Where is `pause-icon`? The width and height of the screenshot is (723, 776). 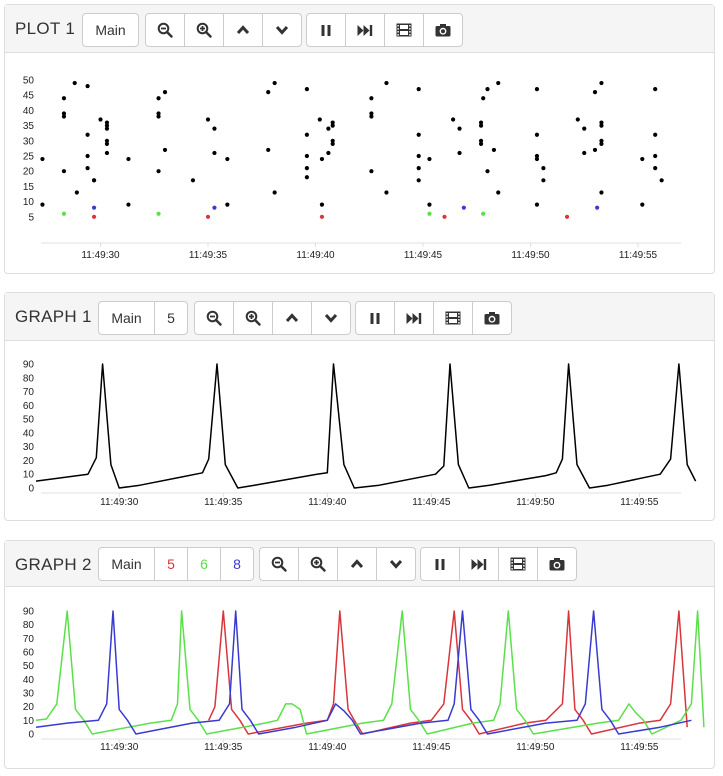
pause-icon is located at coordinates (440, 564).